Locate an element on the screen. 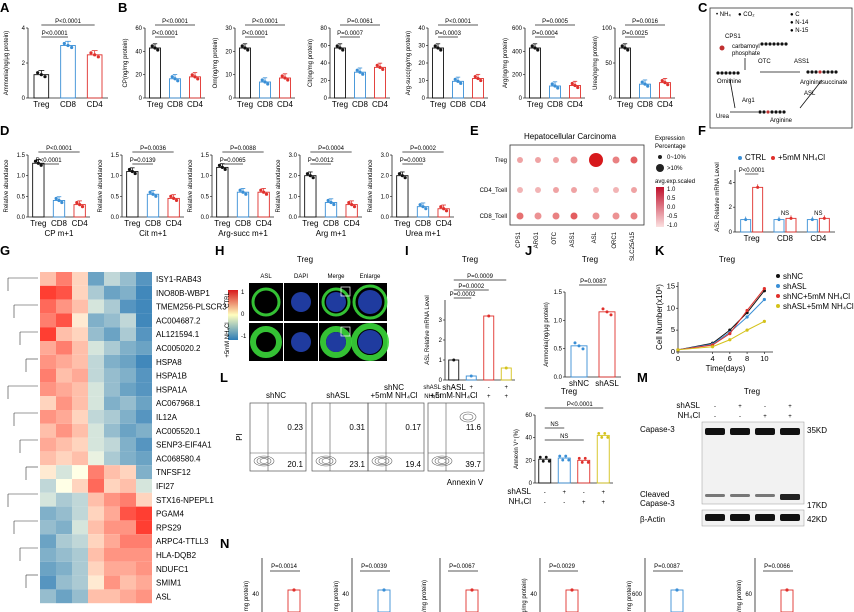 This screenshot has width=854, height=612. row-label: CD8_Tcell is located at coordinates (493, 217).